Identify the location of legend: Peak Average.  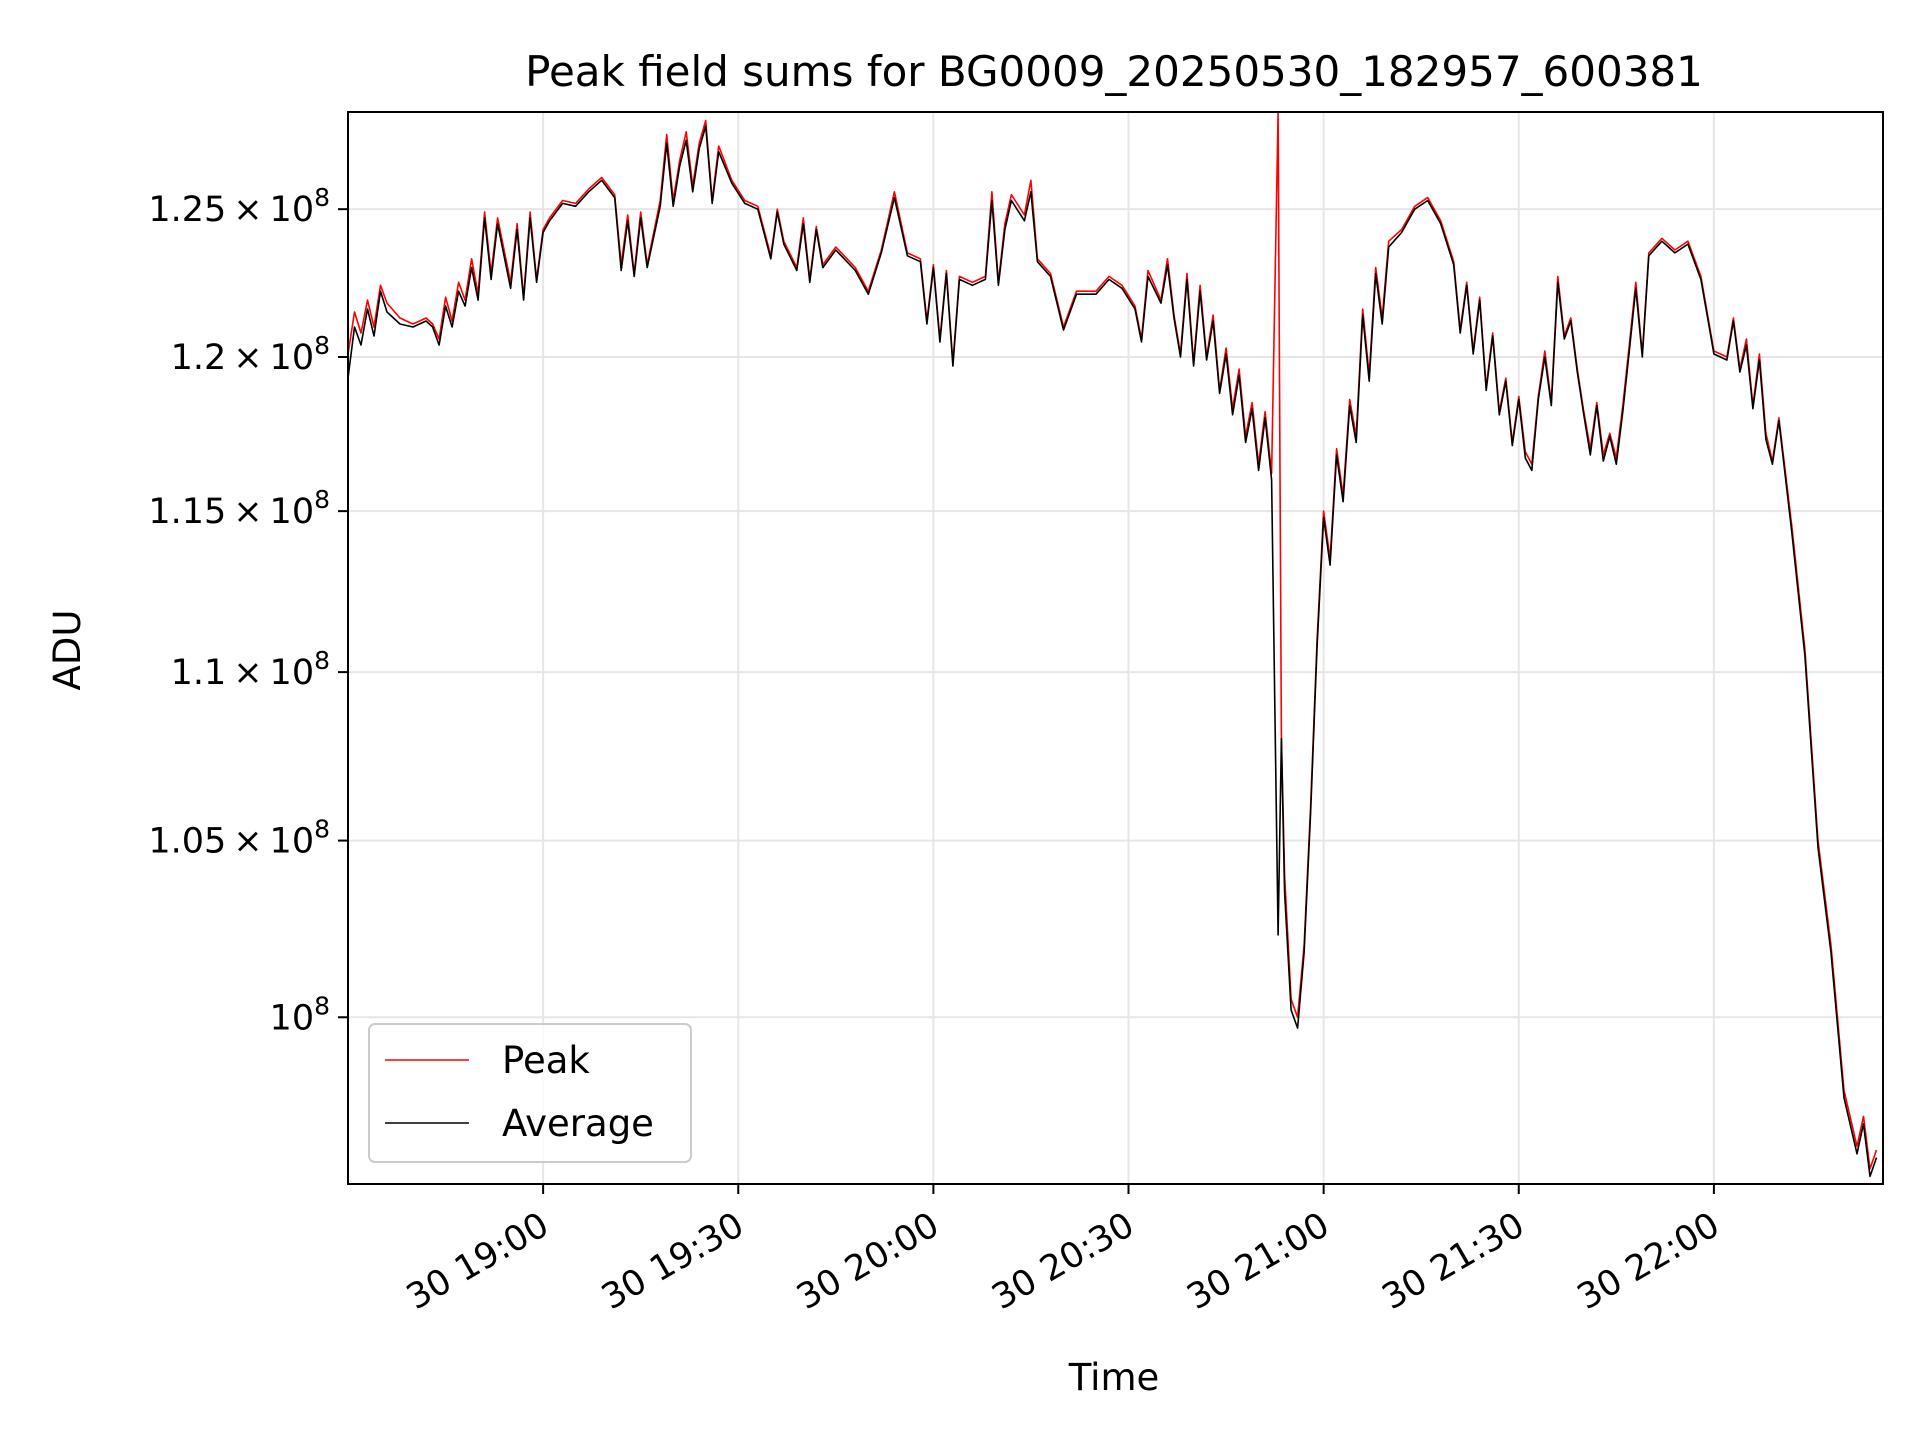
(530, 1093).